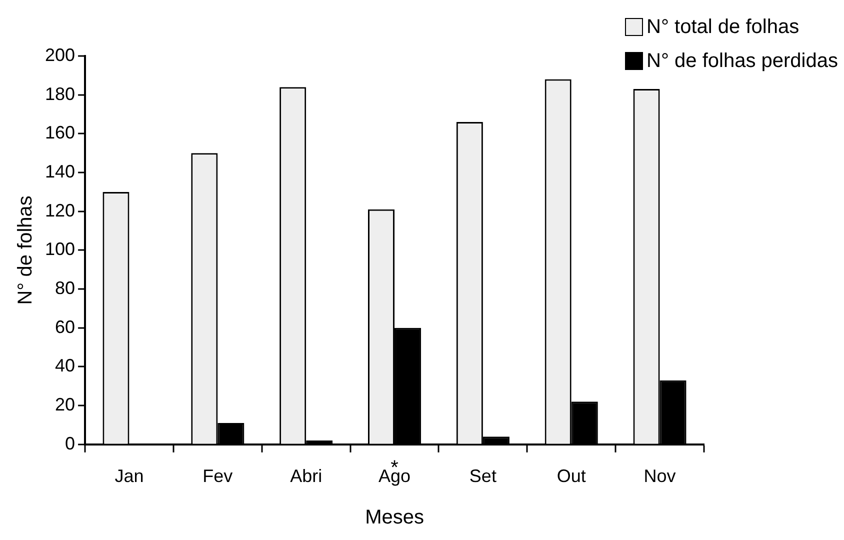 This screenshot has width=844, height=540. What do you see at coordinates (394, 517) in the screenshot?
I see `x-axis-title: Meses` at bounding box center [394, 517].